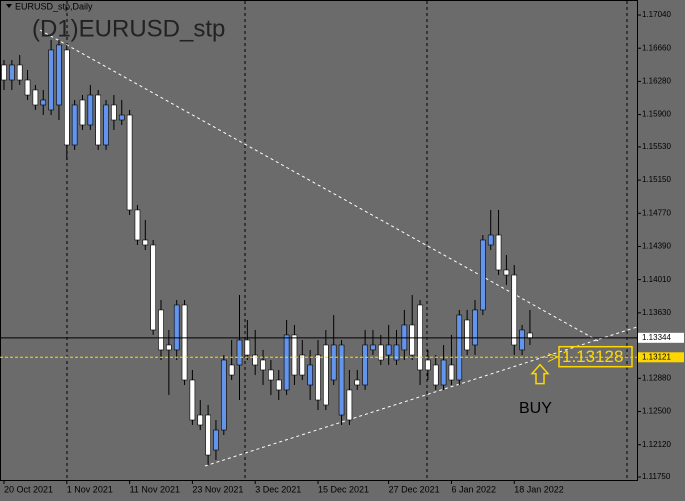 Image resolution: width=685 pixels, height=501 pixels. What do you see at coordinates (539, 489) in the screenshot?
I see `x-tick-label: 18 Jan 2022` at bounding box center [539, 489].